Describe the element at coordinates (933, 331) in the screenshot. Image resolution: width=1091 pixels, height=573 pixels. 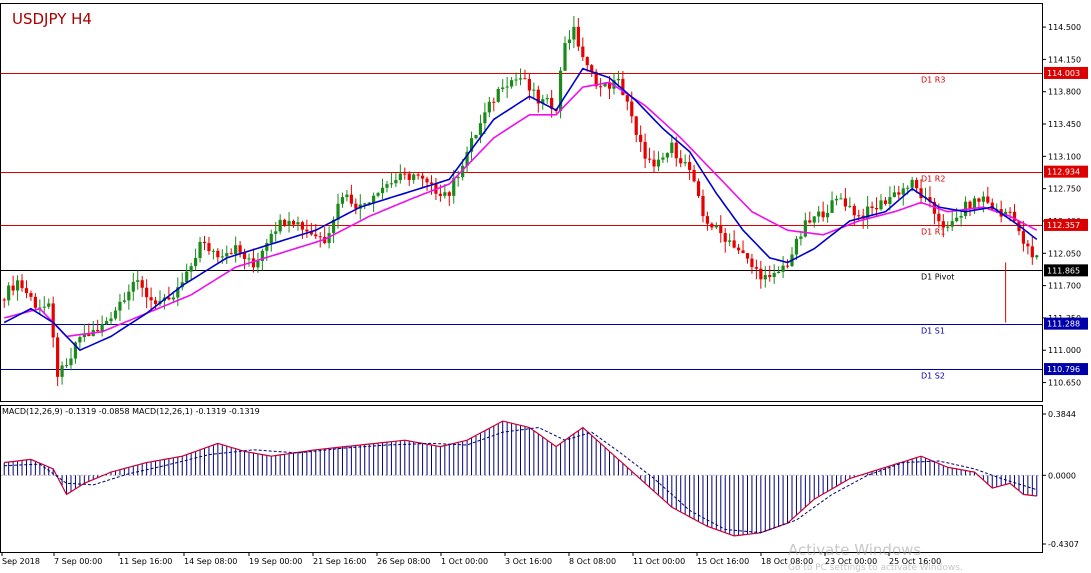
I see `level-name: D1 S1` at that location.